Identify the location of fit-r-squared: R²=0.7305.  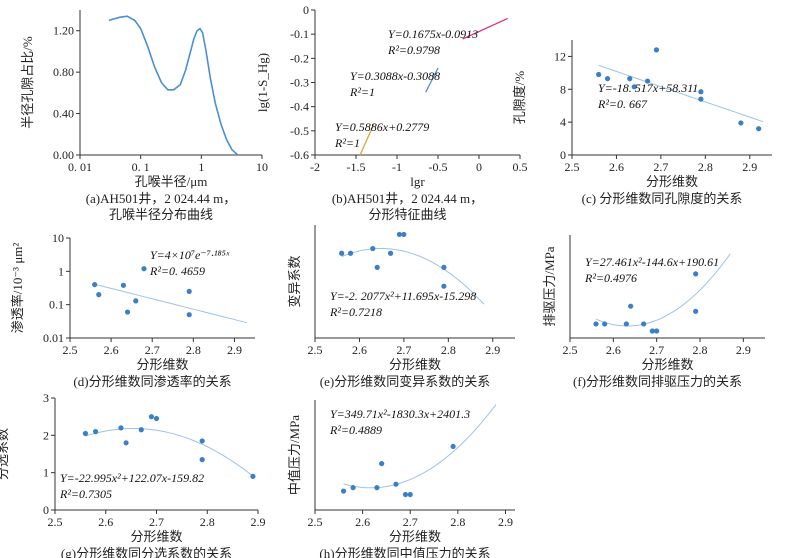
(85, 494).